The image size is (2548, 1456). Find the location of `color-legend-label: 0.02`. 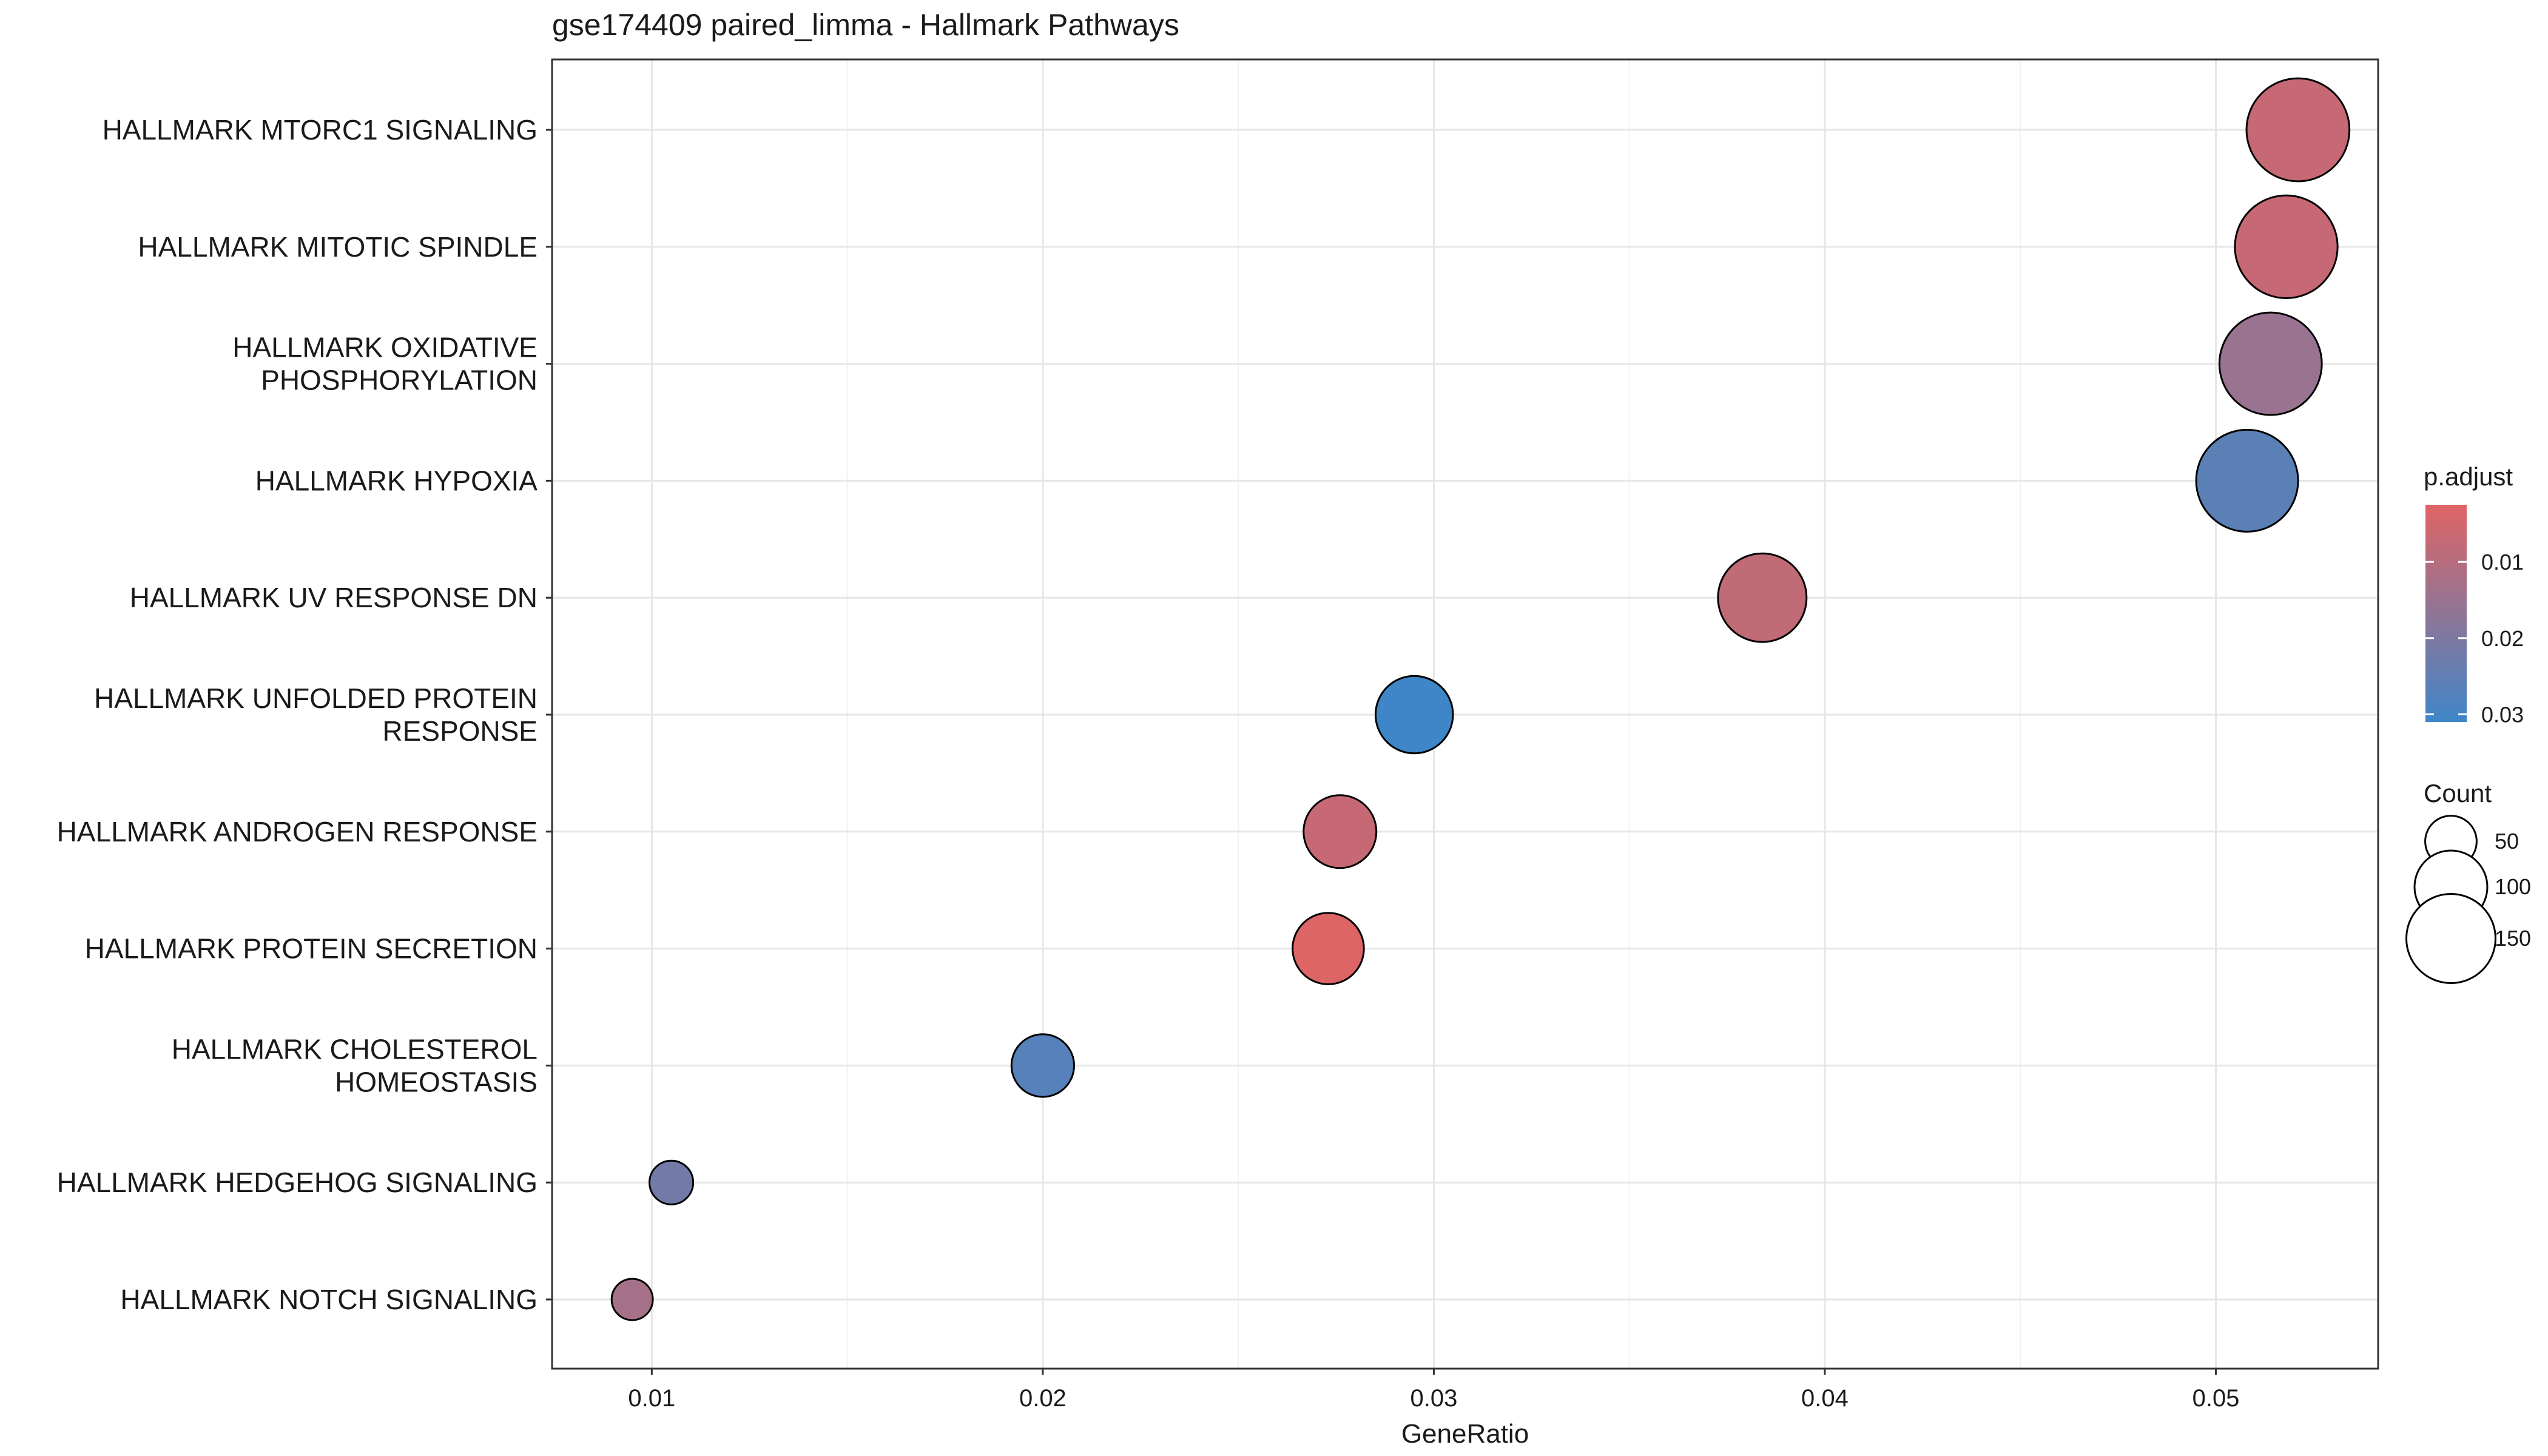

color-legend-label: 0.02 is located at coordinates (2502, 638).